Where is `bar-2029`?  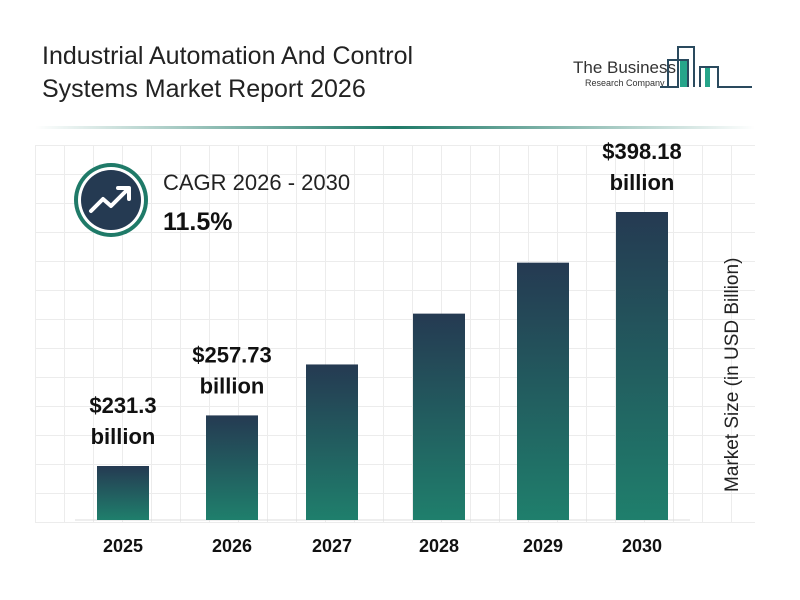
bar-2029 is located at coordinates (543, 391).